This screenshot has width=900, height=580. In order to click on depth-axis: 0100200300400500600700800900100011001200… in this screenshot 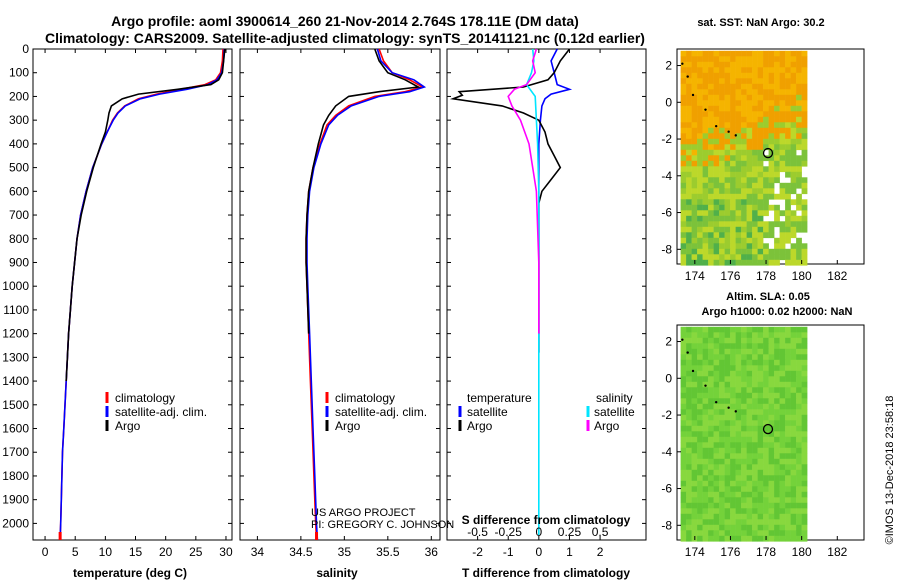, I will do `click(15, 286)`.